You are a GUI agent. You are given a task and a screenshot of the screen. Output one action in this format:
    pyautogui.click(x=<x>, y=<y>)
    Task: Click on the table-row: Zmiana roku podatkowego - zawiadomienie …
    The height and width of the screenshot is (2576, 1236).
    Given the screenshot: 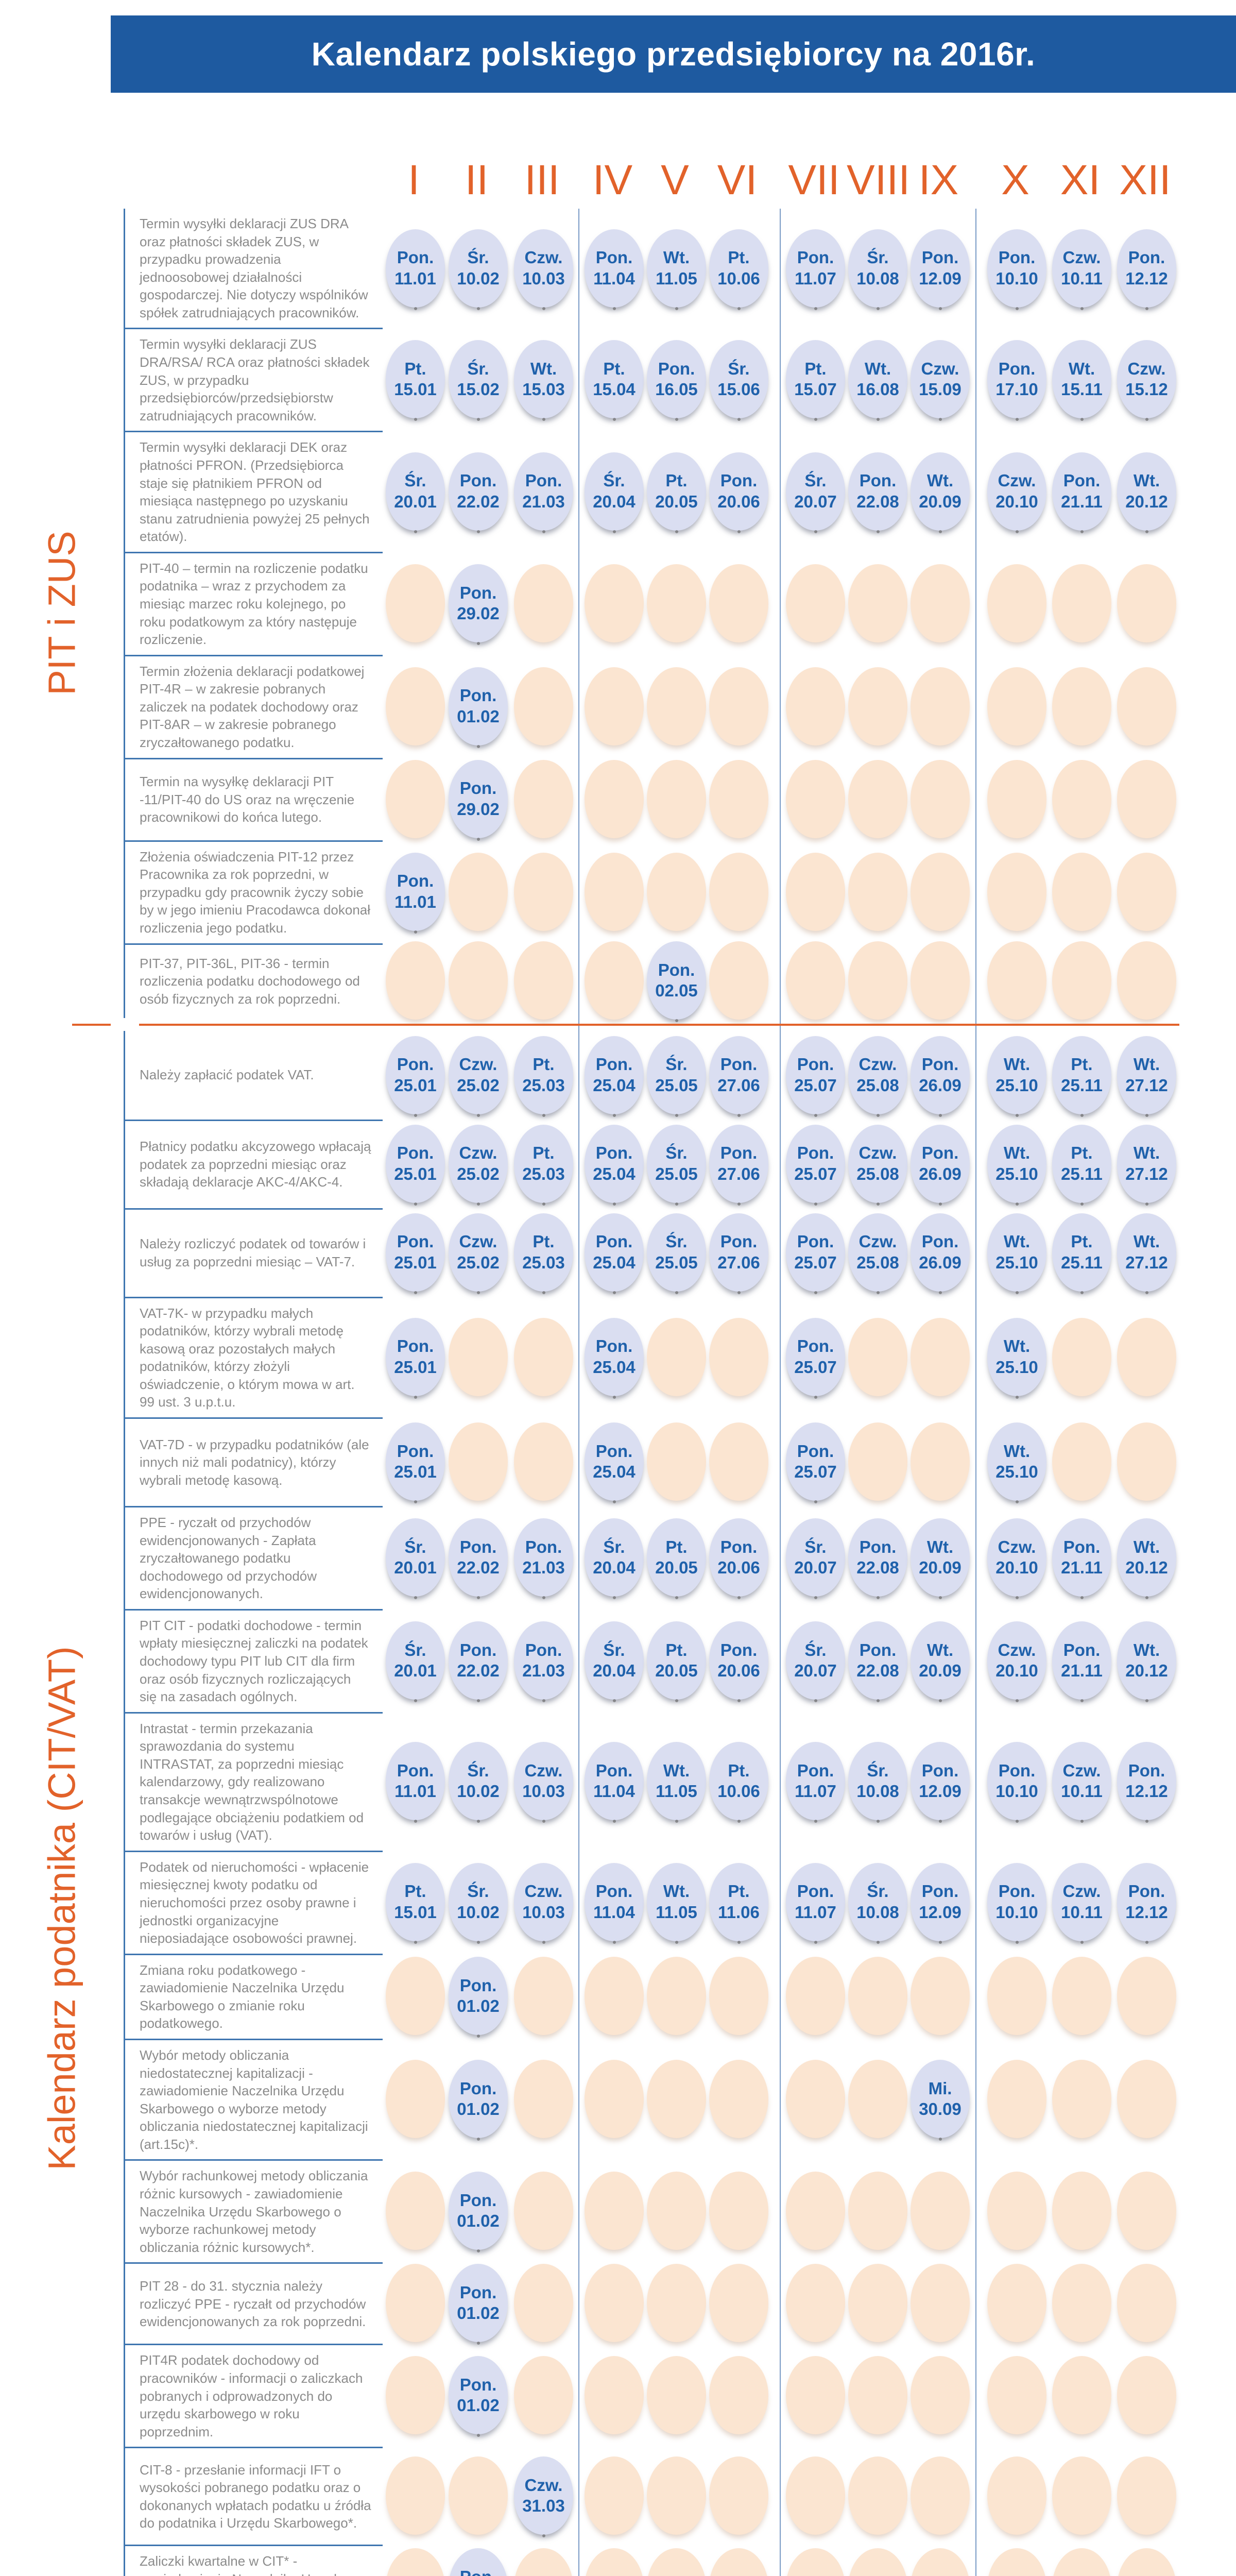 What is the action you would take?
    pyautogui.click(x=680, y=1996)
    